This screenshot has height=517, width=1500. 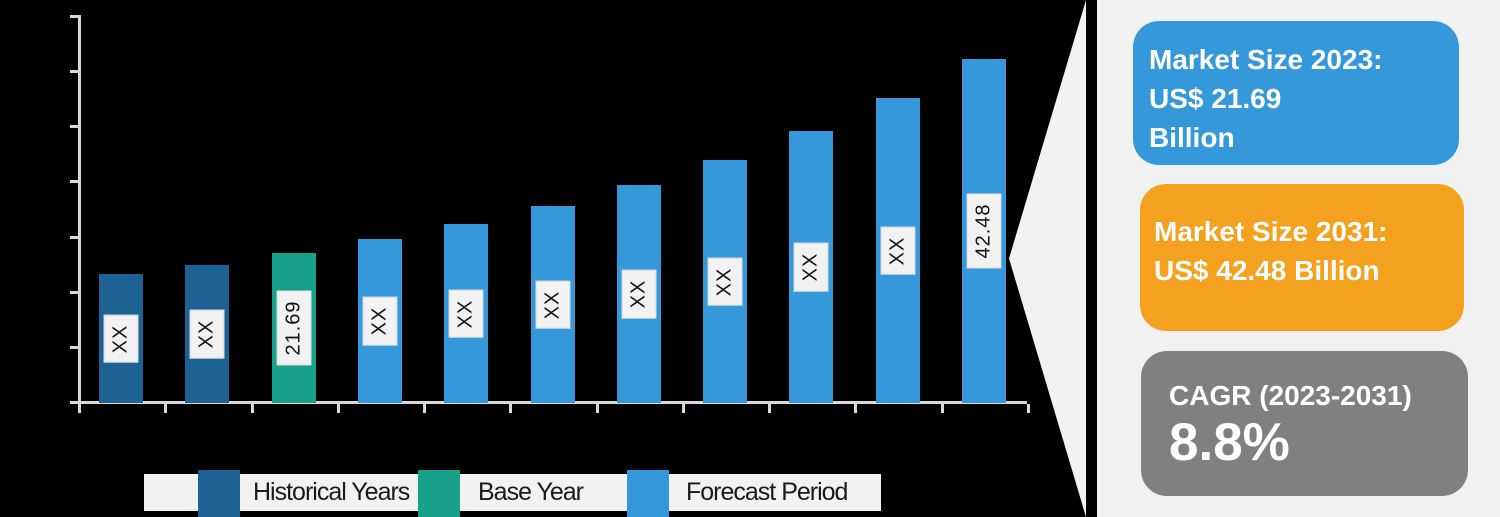 I want to click on bar-historical-1: XX, so click(x=121, y=338).